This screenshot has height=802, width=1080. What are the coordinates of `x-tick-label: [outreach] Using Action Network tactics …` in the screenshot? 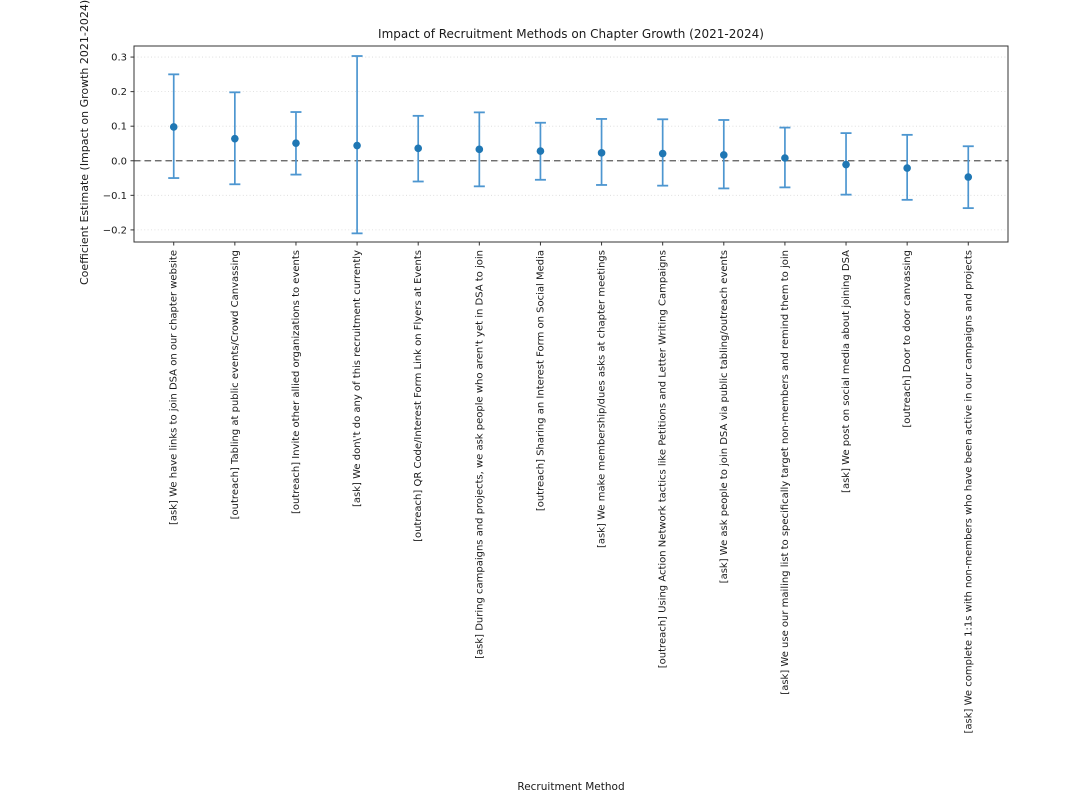 It's located at (663, 459).